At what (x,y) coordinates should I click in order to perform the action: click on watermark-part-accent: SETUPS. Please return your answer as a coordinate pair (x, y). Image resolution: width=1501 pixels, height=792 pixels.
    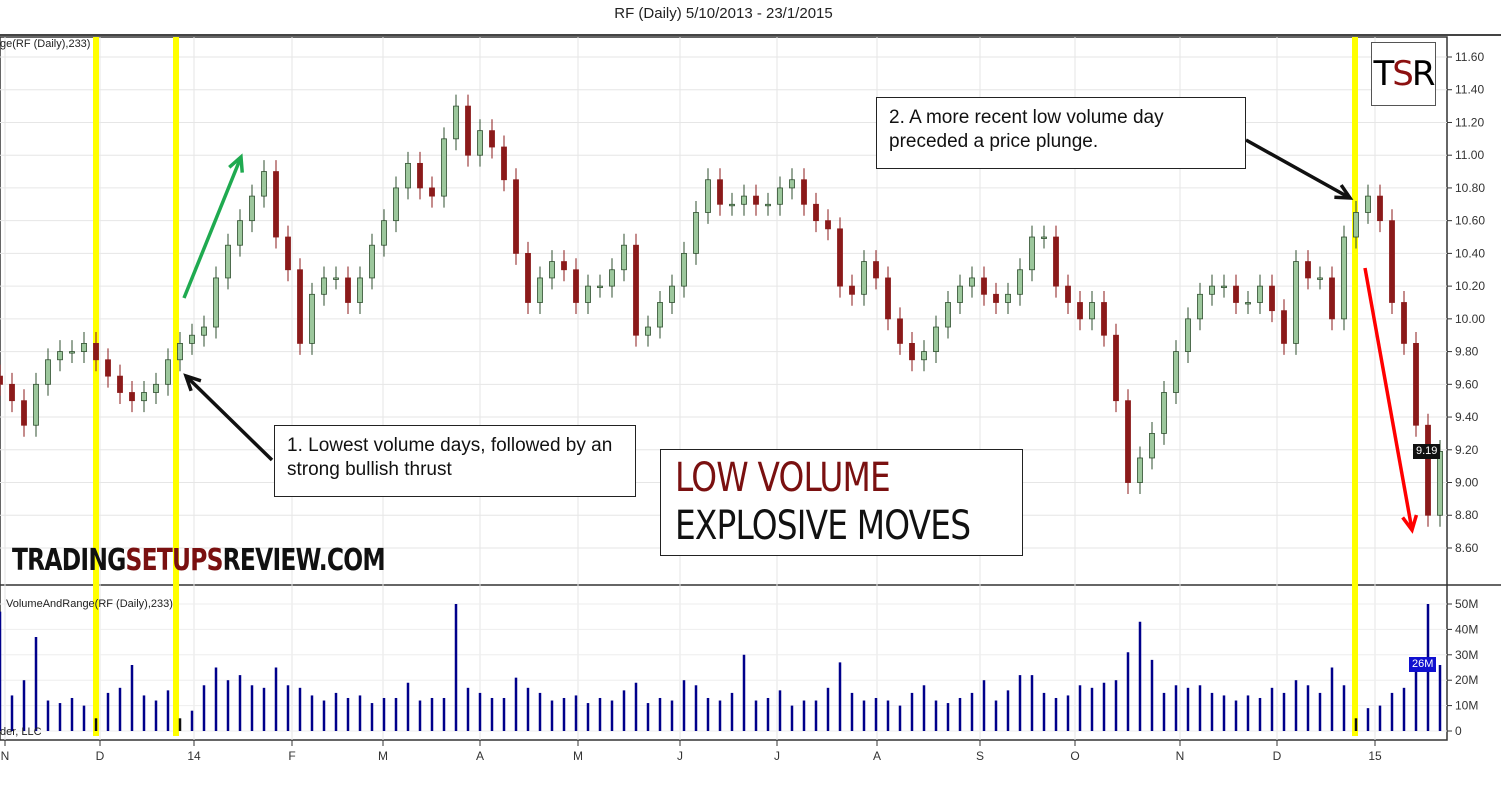
    Looking at the image, I should click on (174, 560).